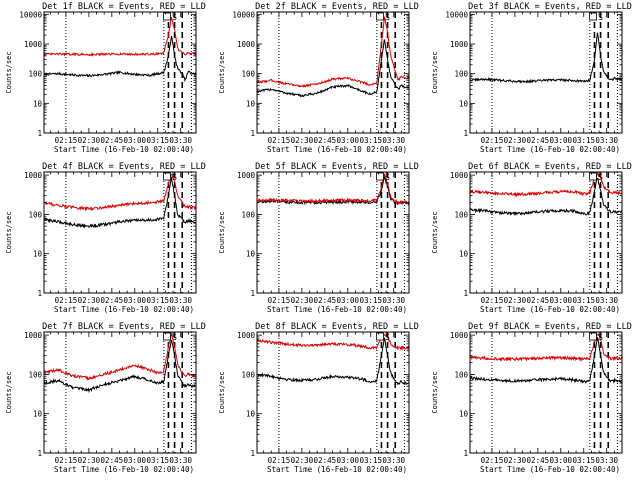 The image size is (640, 480). What do you see at coordinates (550, 7) in the screenshot?
I see `chart-title: Det 3f BLACK = Events, RED = LLD` at bounding box center [550, 7].